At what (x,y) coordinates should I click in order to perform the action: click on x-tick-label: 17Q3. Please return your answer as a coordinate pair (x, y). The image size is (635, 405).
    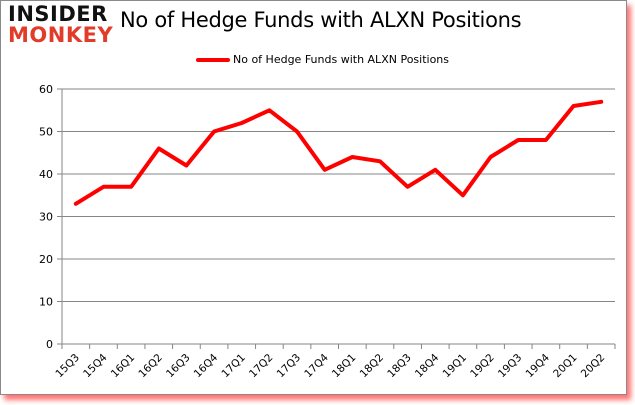
    Looking at the image, I should click on (289, 366).